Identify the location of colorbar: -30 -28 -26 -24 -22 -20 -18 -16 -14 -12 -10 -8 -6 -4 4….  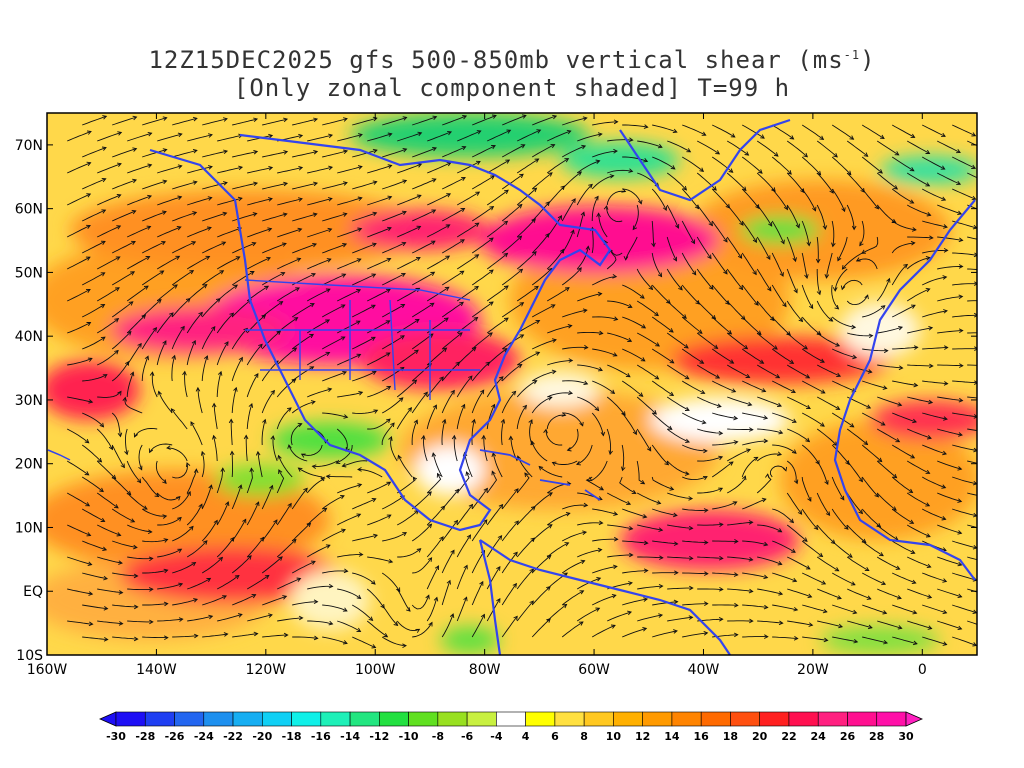
(511, 727).